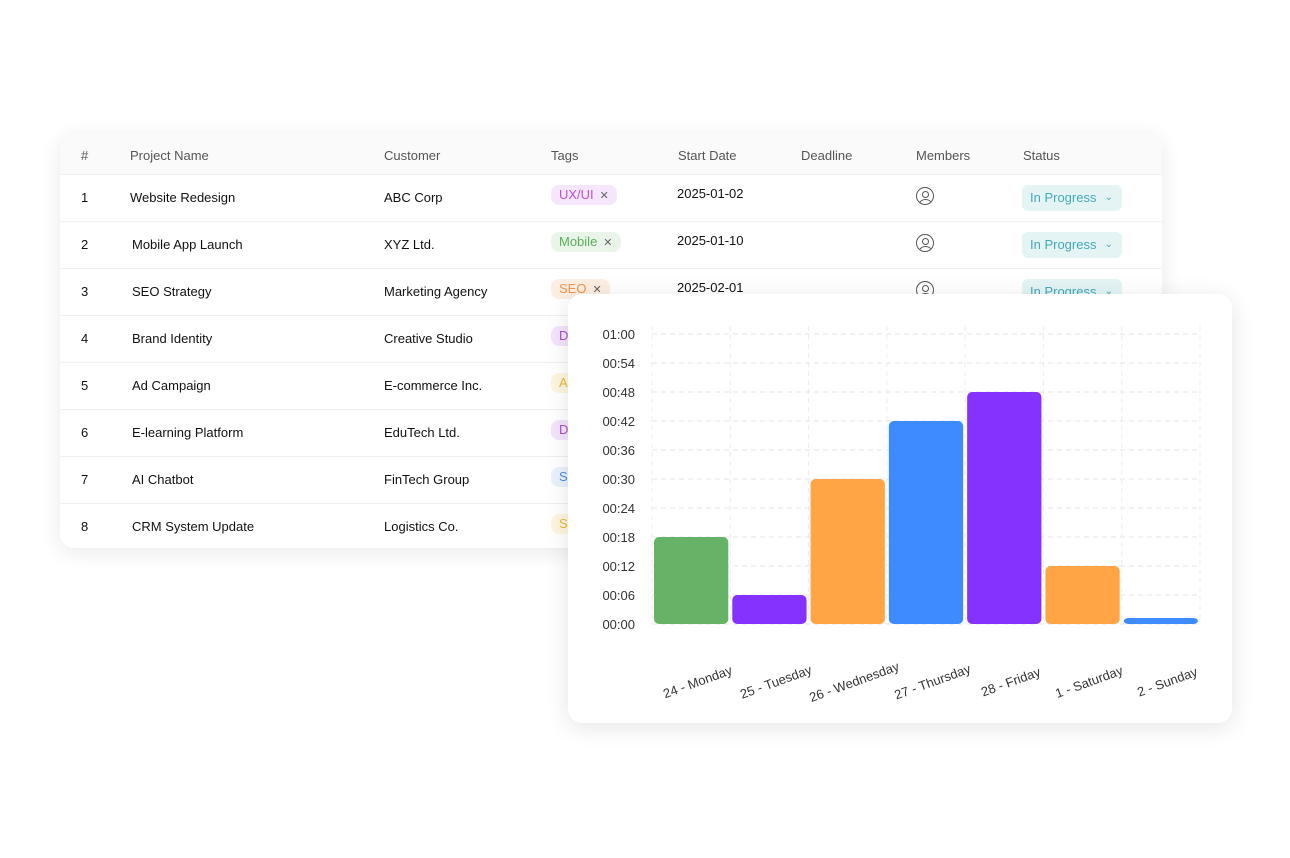 The height and width of the screenshot is (858, 1290). What do you see at coordinates (433, 385) in the screenshot?
I see `customer-name: E-commerce Inc.` at bounding box center [433, 385].